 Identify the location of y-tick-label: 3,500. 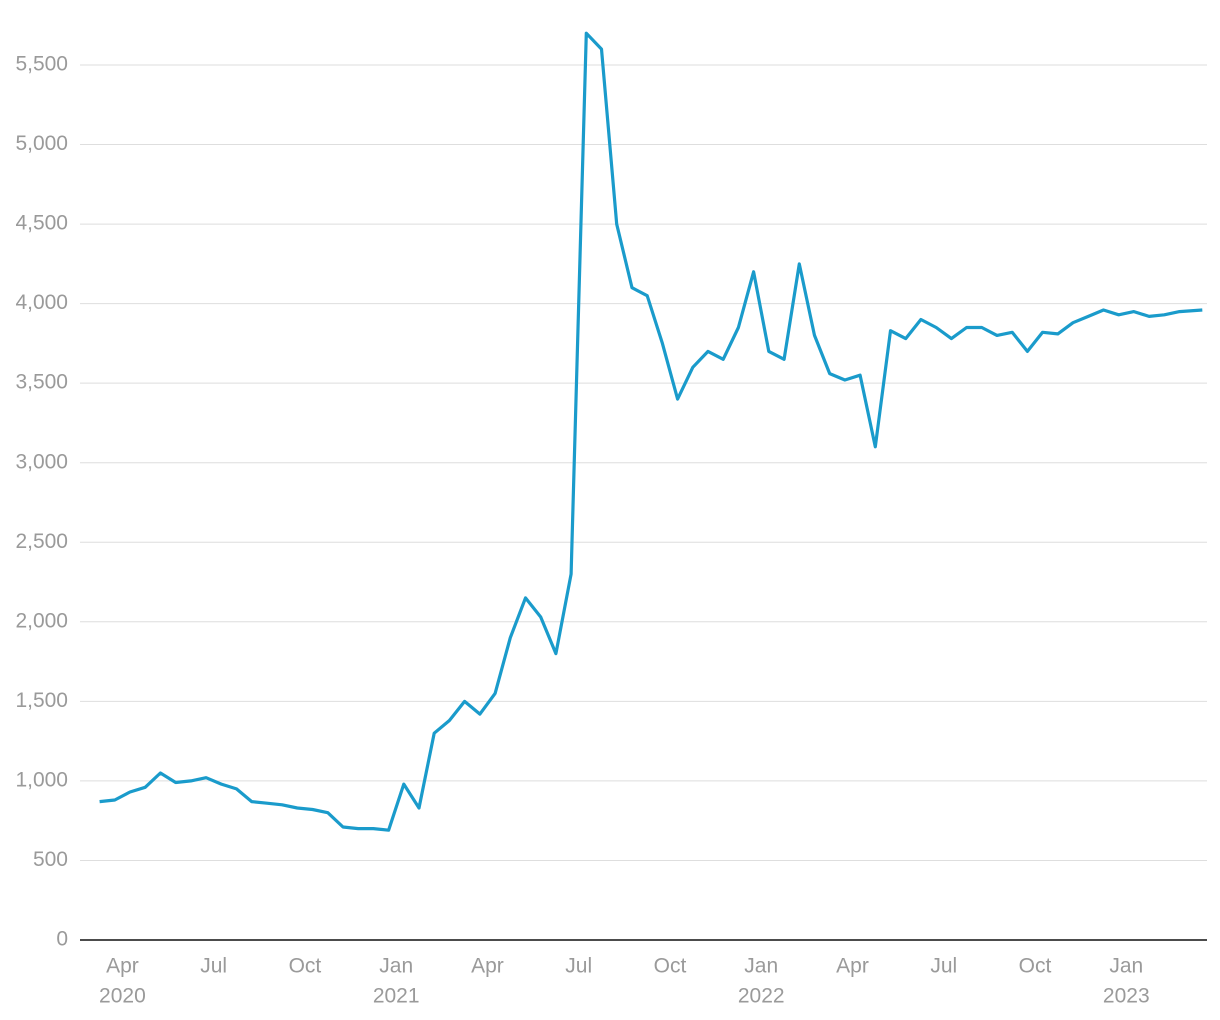
(41, 382).